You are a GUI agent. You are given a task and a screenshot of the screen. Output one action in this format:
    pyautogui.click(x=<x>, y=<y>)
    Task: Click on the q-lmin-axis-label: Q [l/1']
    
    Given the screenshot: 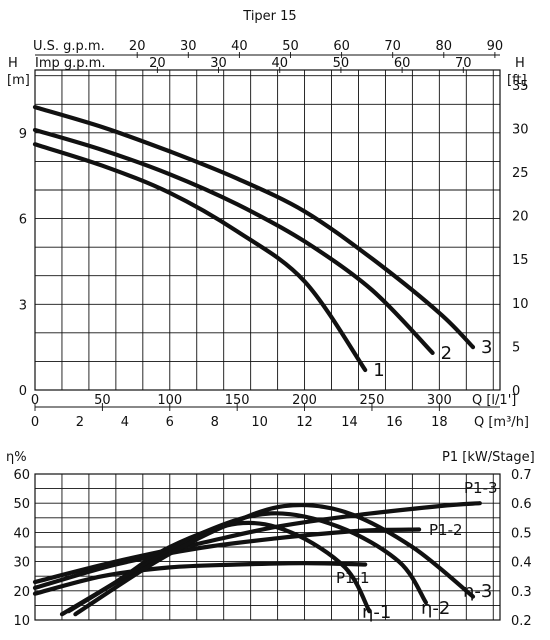 What is the action you would take?
    pyautogui.click(x=494, y=400)
    